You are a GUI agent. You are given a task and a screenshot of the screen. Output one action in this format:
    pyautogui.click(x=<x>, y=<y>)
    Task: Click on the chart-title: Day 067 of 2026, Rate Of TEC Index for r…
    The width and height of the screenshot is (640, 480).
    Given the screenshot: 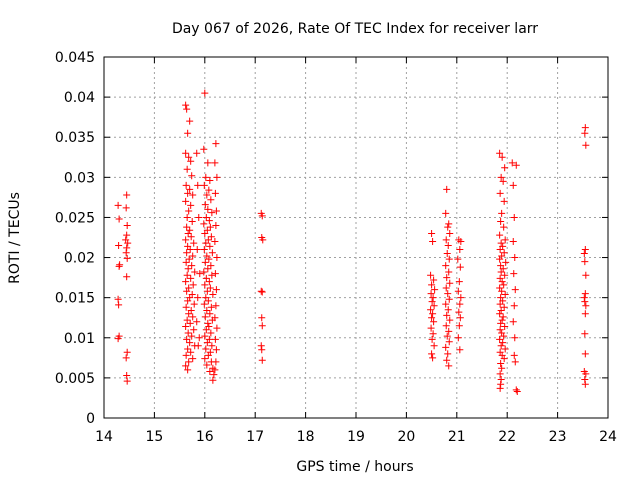 What is the action you would take?
    pyautogui.click(x=355, y=29)
    